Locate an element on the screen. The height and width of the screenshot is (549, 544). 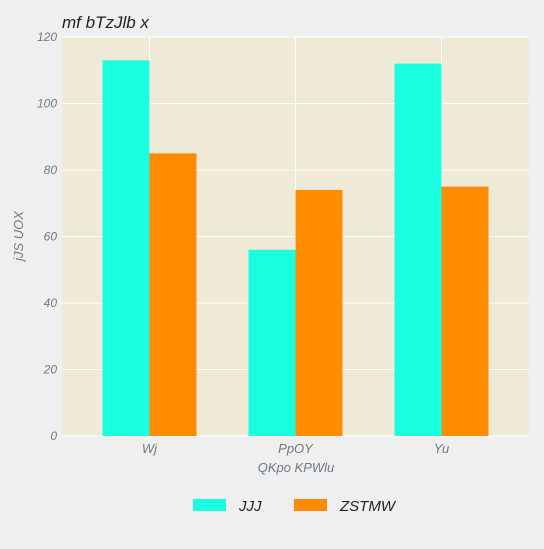
bar-jjj-ppoy is located at coordinates (272, 342).